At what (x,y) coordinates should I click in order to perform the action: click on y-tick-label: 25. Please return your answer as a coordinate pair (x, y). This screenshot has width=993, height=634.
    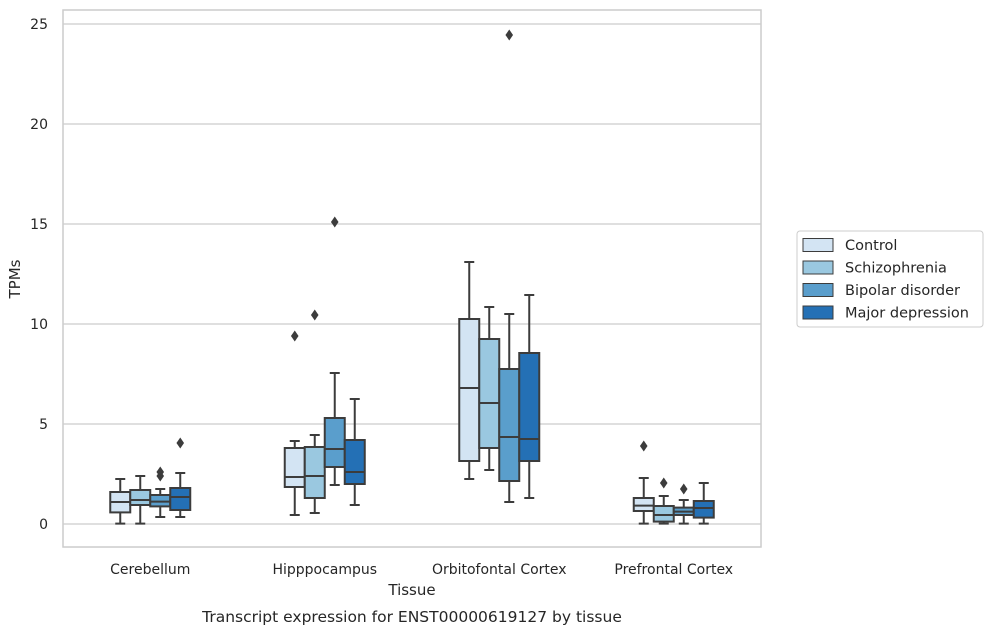
    Looking at the image, I should click on (39, 25).